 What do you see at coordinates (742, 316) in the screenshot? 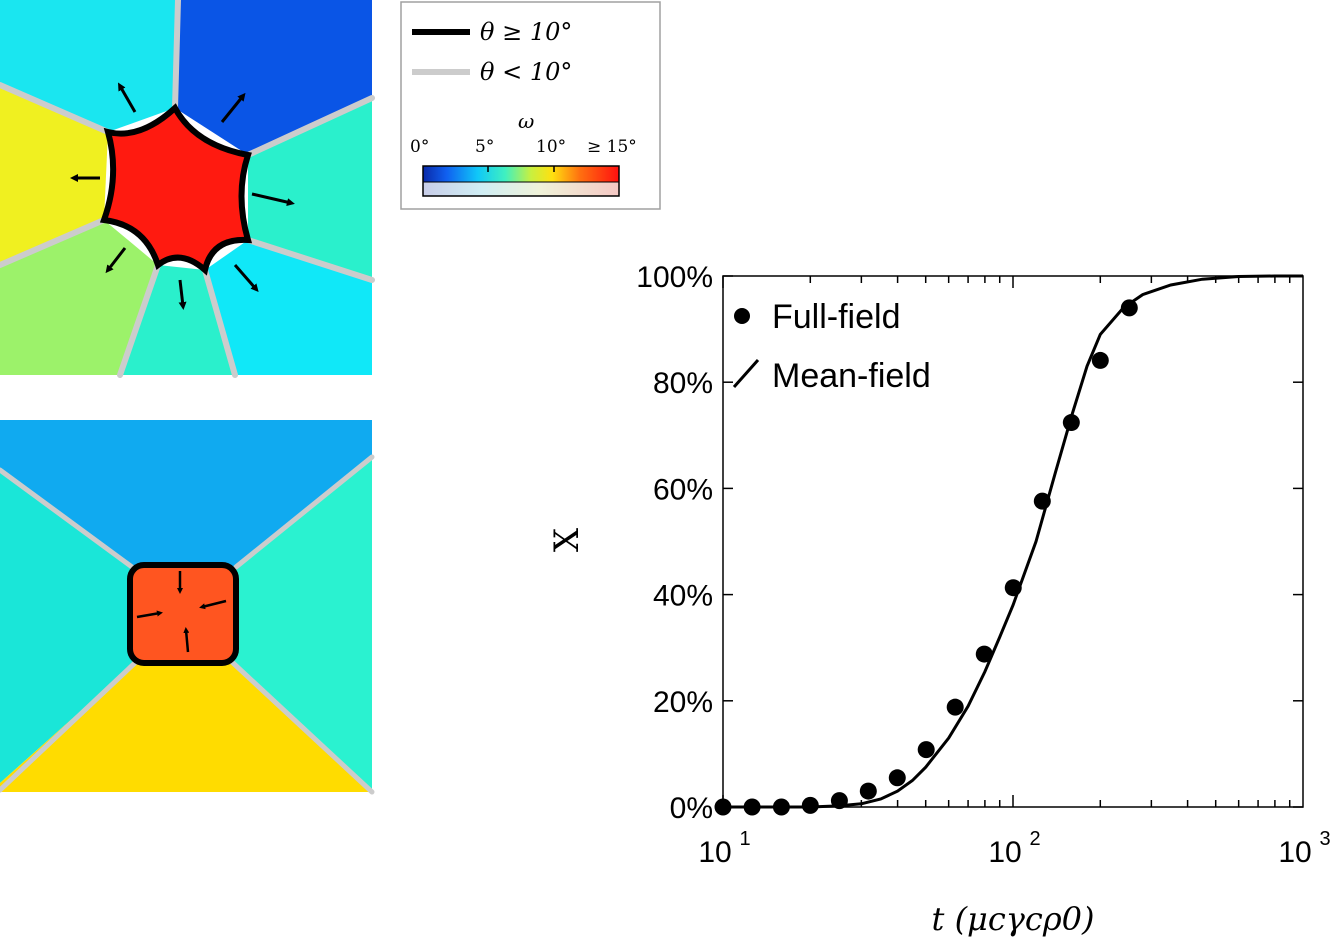
I see `legend-swatch-full-field` at bounding box center [742, 316].